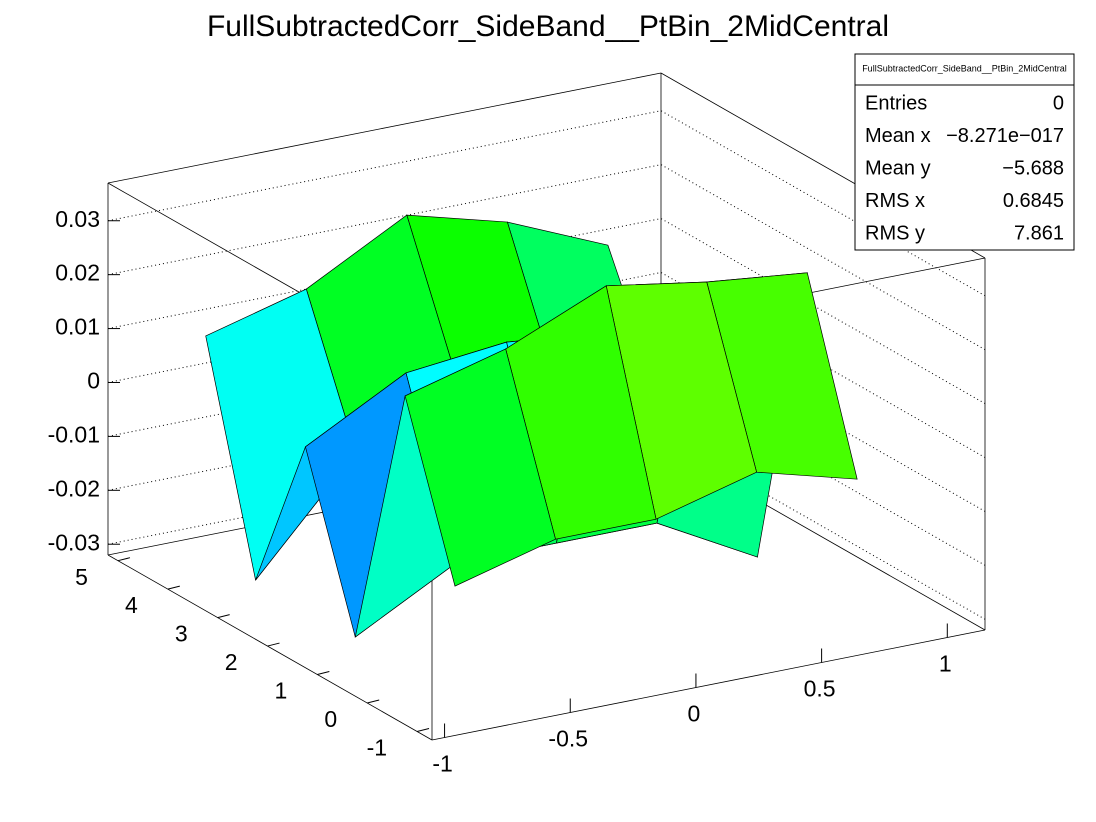 This screenshot has width=1096, height=822. I want to click on stats-label: RMS y, so click(895, 233).